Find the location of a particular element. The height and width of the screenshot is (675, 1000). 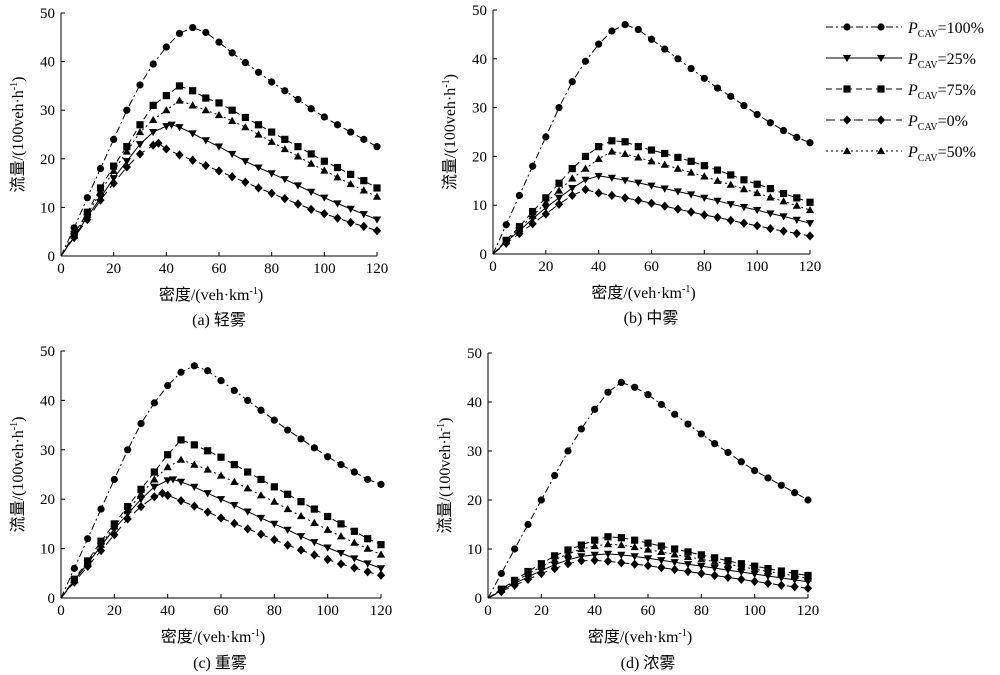

x-tick-label: 40 is located at coordinates (594, 611).